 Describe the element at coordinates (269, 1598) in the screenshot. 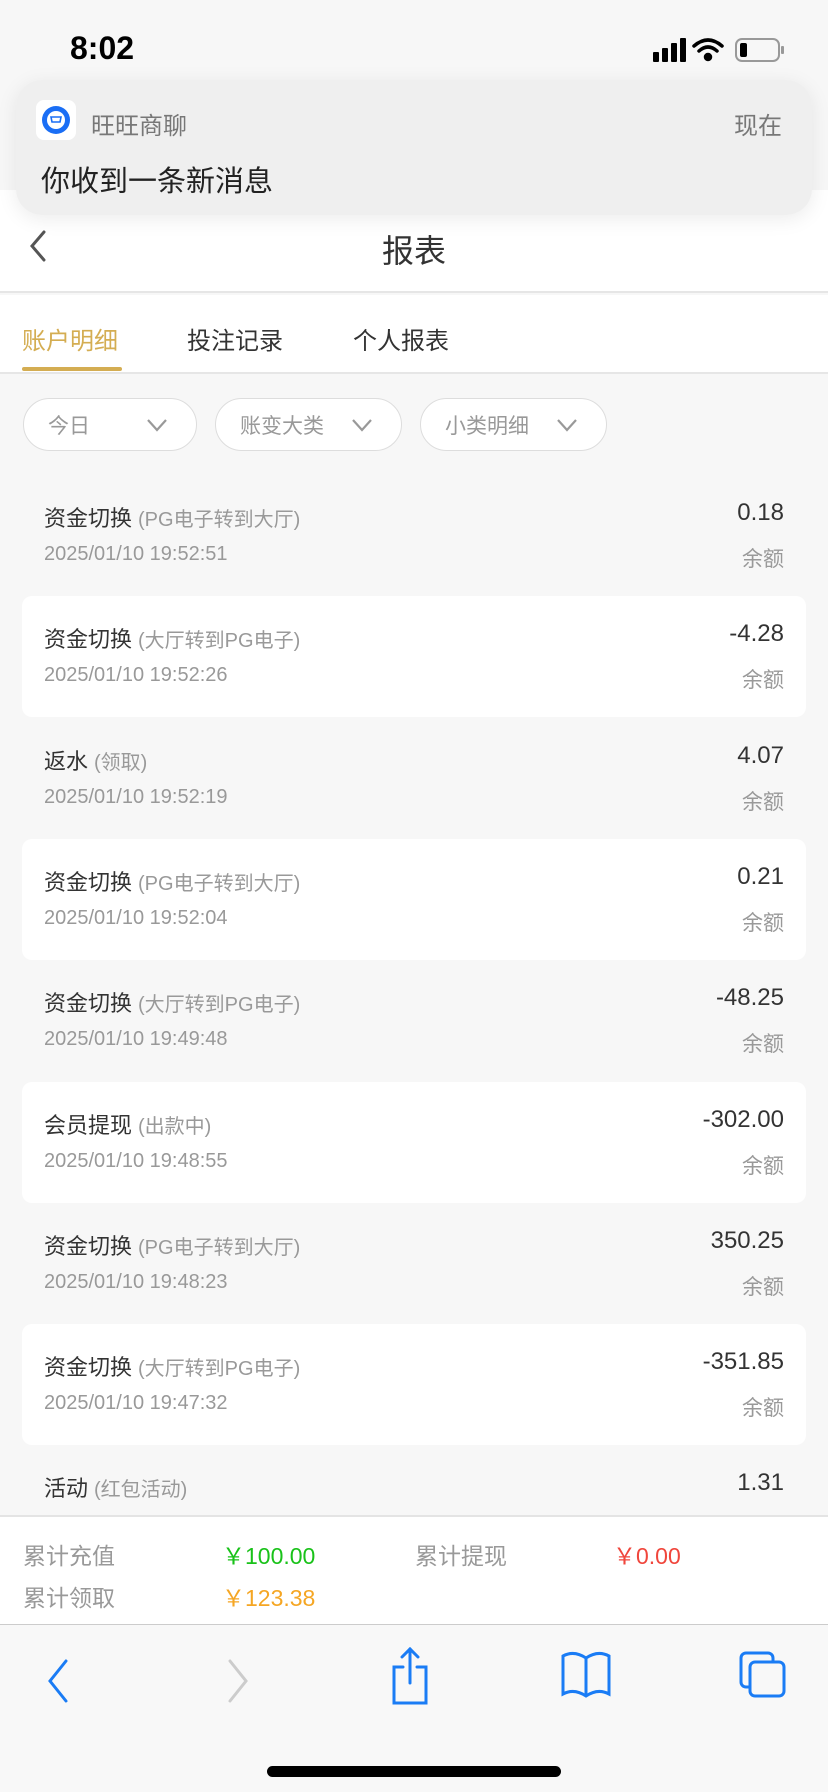

I see `claim-value: ￥123.38` at that location.